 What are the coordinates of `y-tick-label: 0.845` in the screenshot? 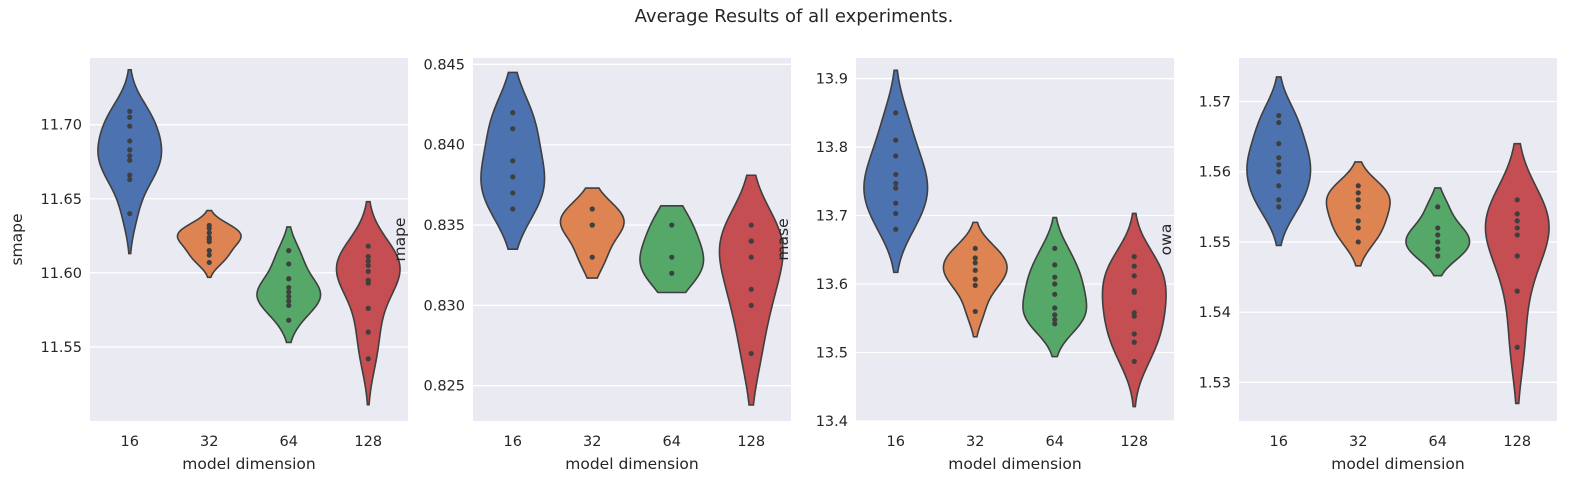 It's located at (444, 65).